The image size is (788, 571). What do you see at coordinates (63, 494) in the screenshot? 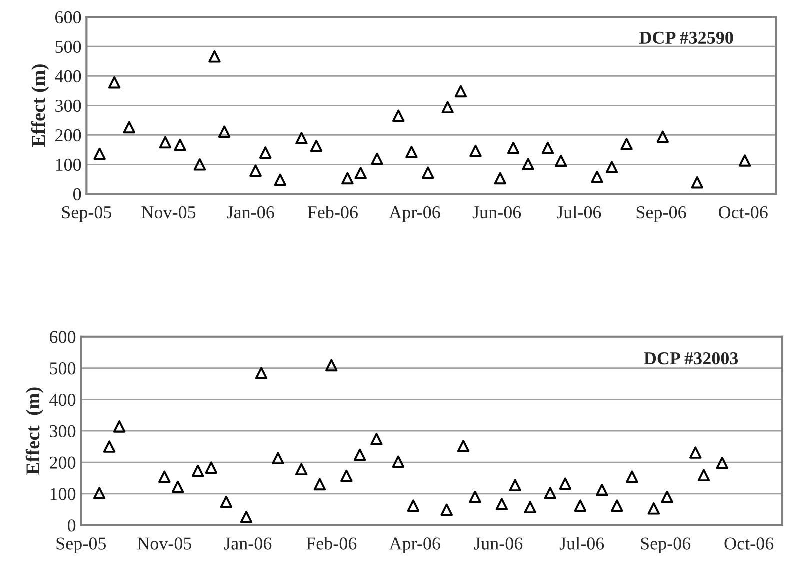
I see `y-tick-label: 100` at bounding box center [63, 494].